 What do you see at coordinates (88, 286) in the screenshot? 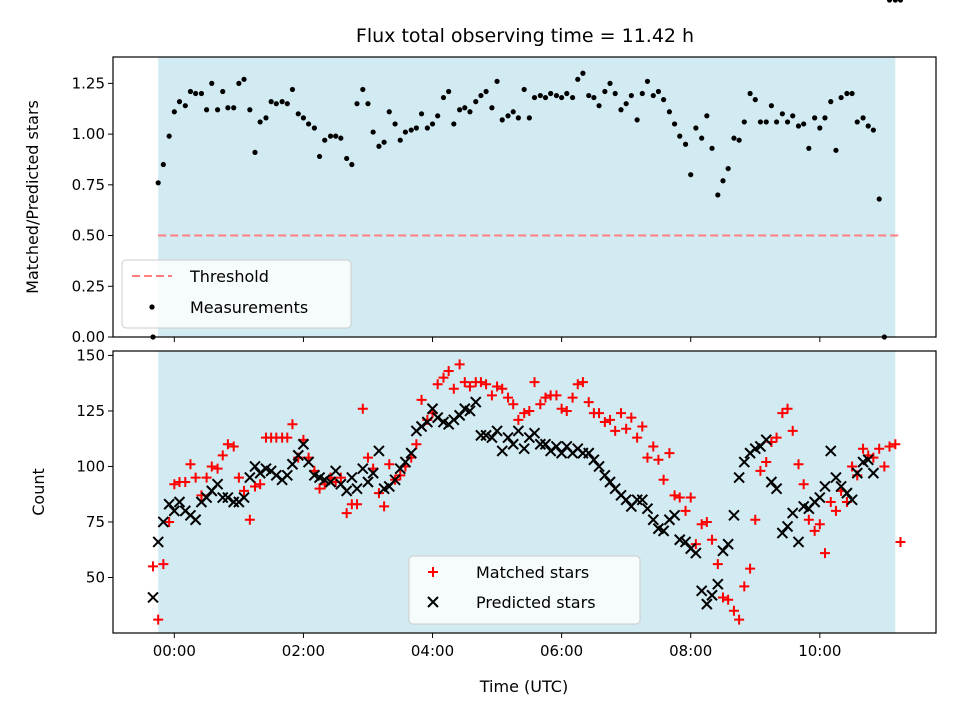
I see `ratio-y-tick-label: 0.25` at bounding box center [88, 286].